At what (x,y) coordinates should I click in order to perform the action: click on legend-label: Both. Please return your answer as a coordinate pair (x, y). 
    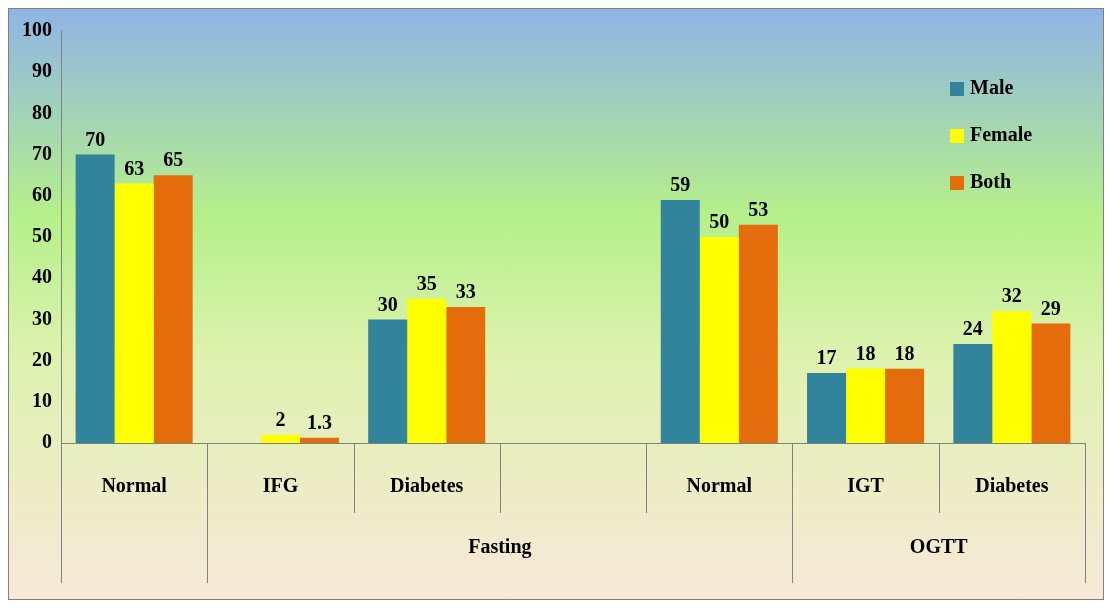
    Looking at the image, I should click on (991, 181).